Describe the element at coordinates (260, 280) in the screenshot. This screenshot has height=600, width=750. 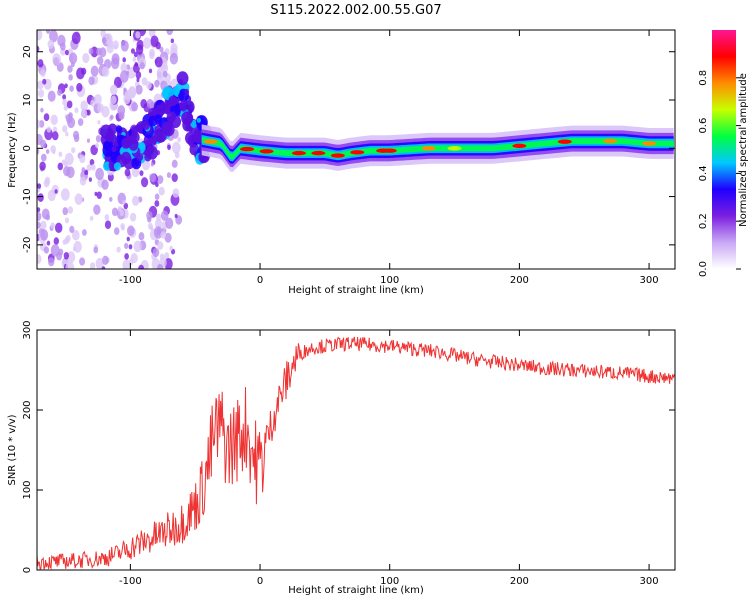
I see `x-tick-label: 0` at that location.